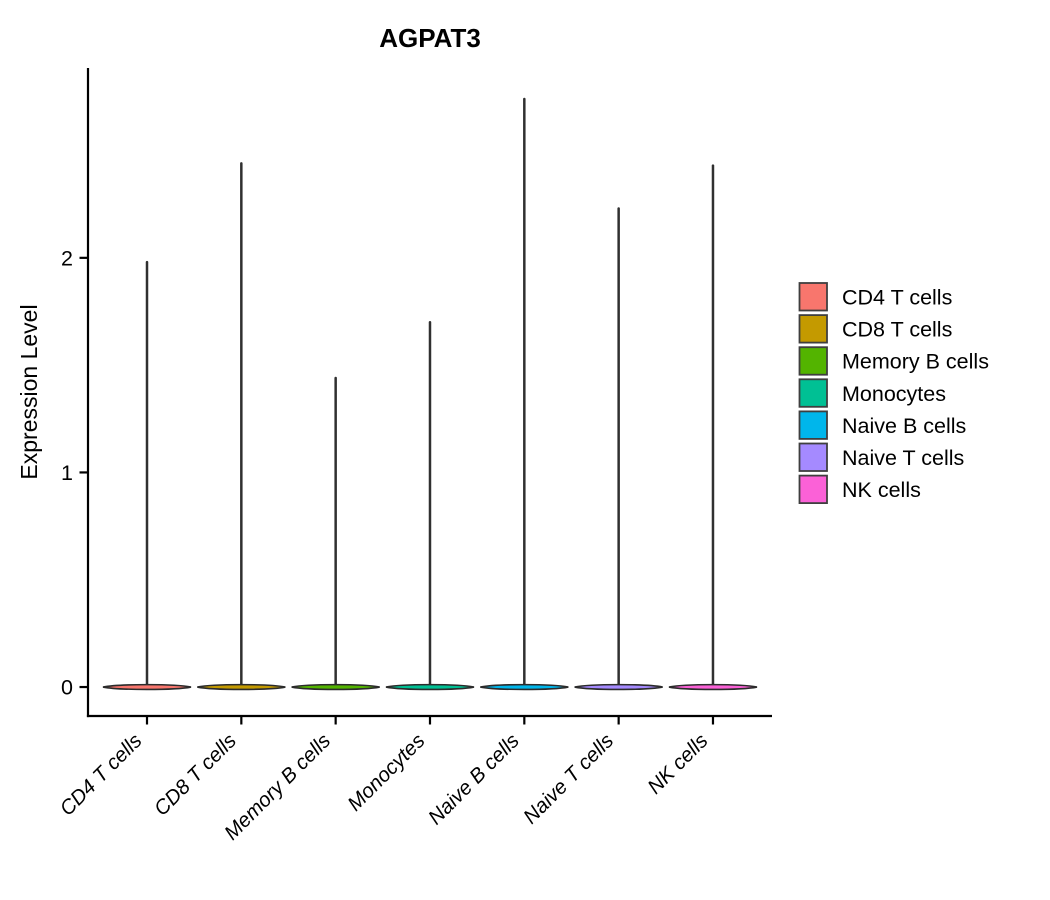  Describe the element at coordinates (74, 473) in the screenshot. I see `y-axis-ticks: 0 1 2` at that location.